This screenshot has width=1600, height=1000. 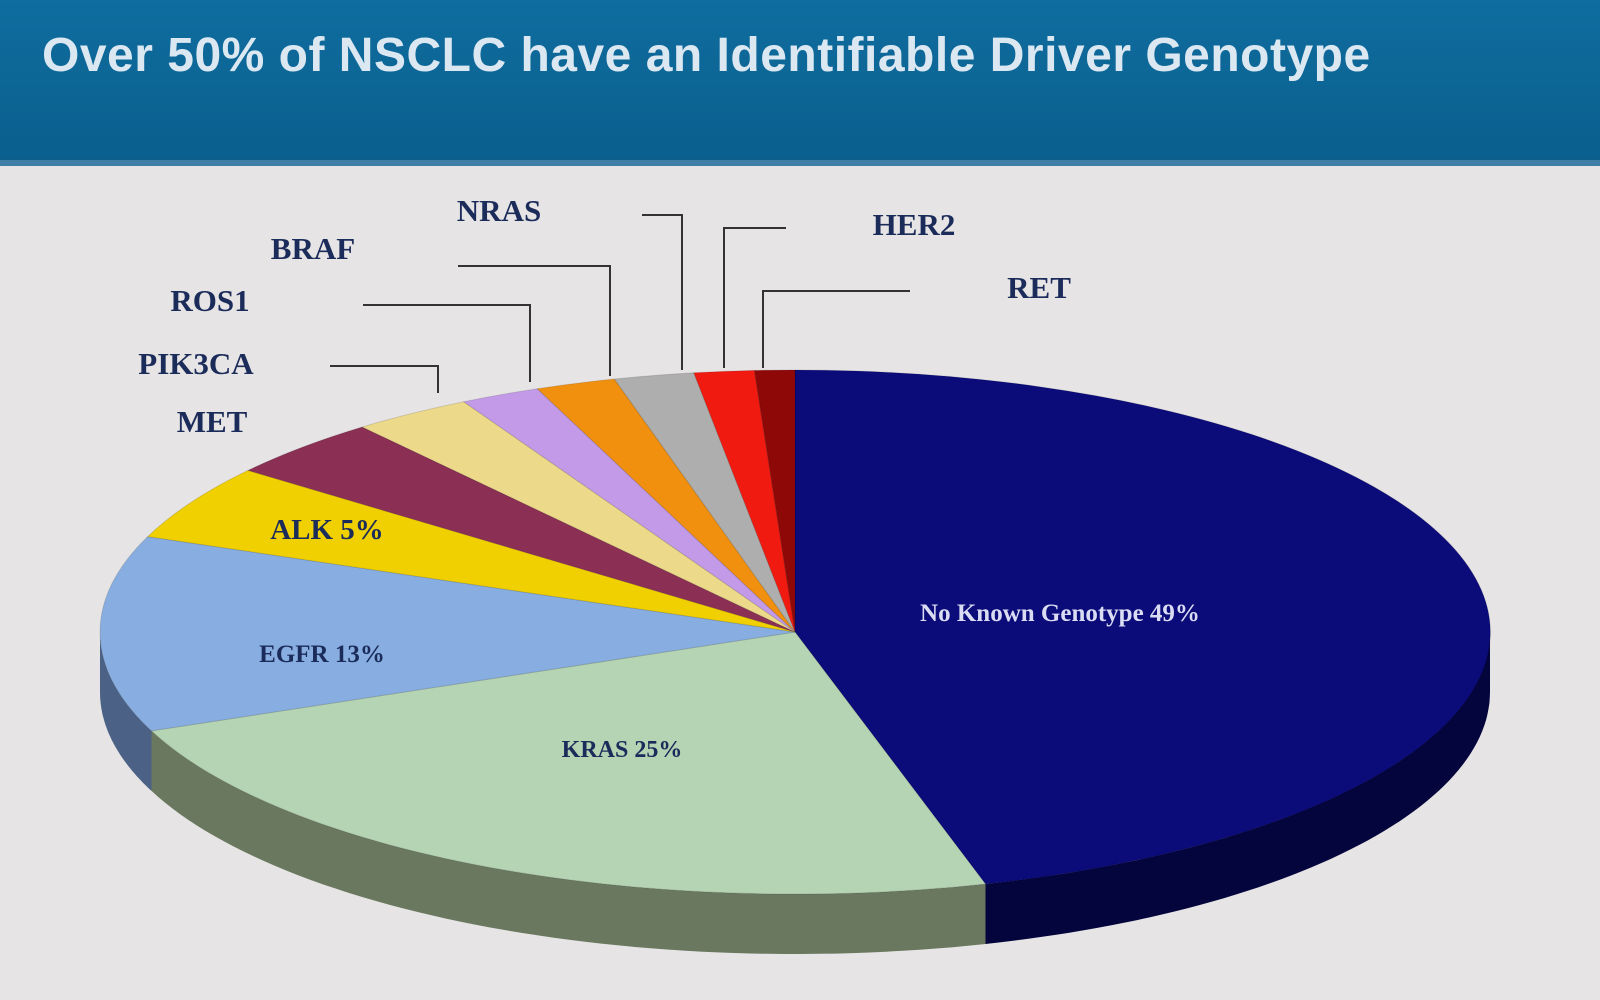 I want to click on pie-side-kras, so click(x=568, y=842).